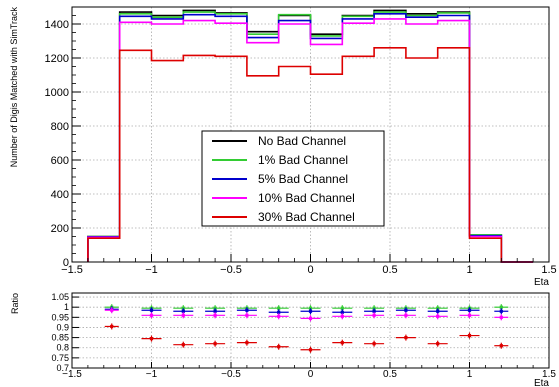  What do you see at coordinates (303, 160) in the screenshot?
I see `legend-label: 1% Bad Channel` at bounding box center [303, 160].